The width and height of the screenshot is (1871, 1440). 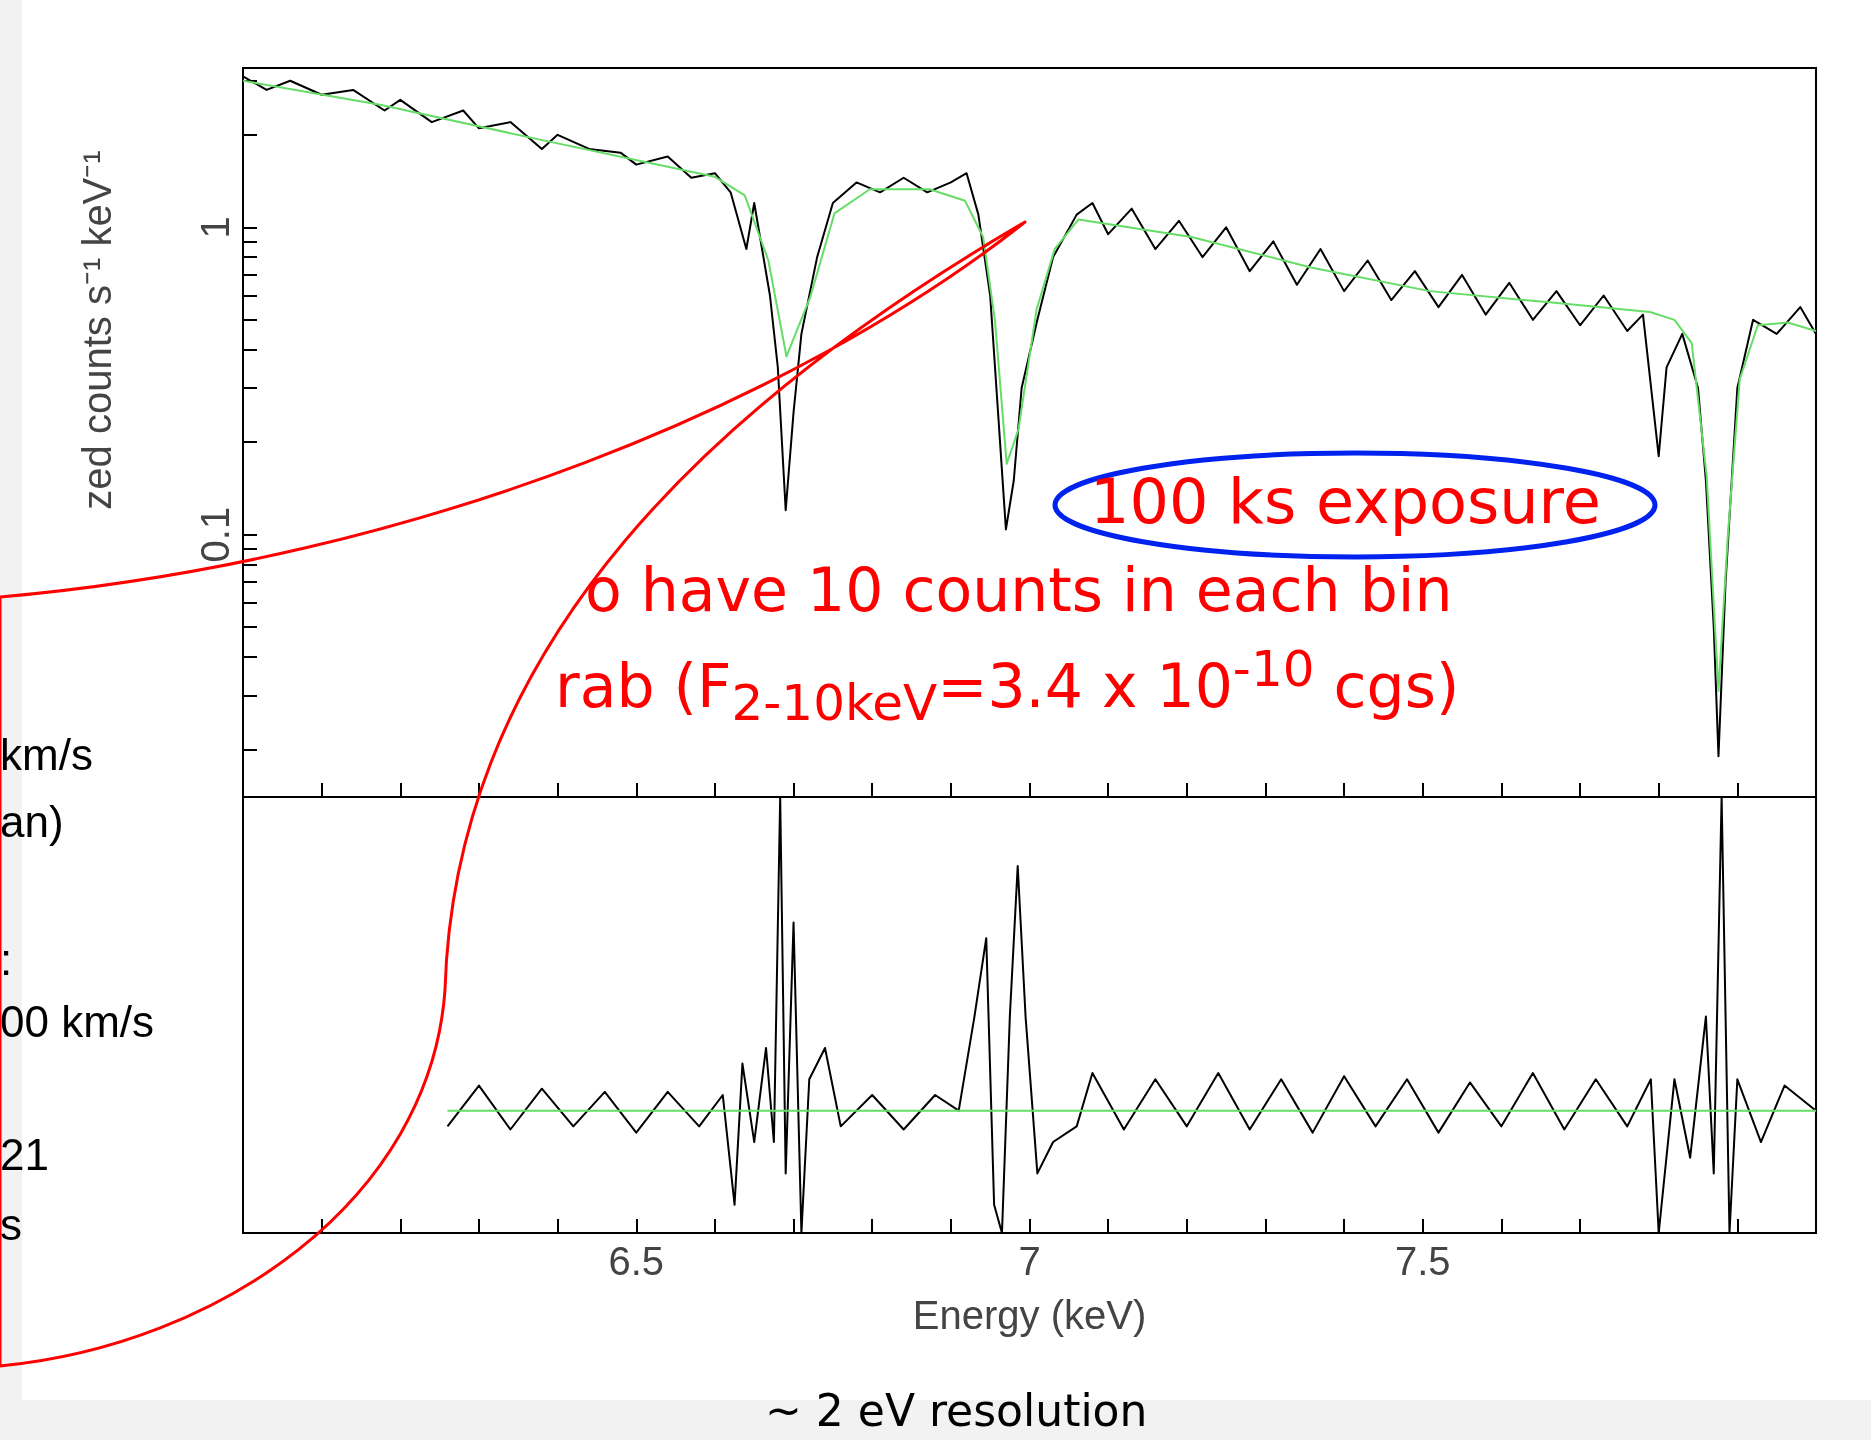 I want to click on x-tick-label: 7, so click(x=1029, y=1261).